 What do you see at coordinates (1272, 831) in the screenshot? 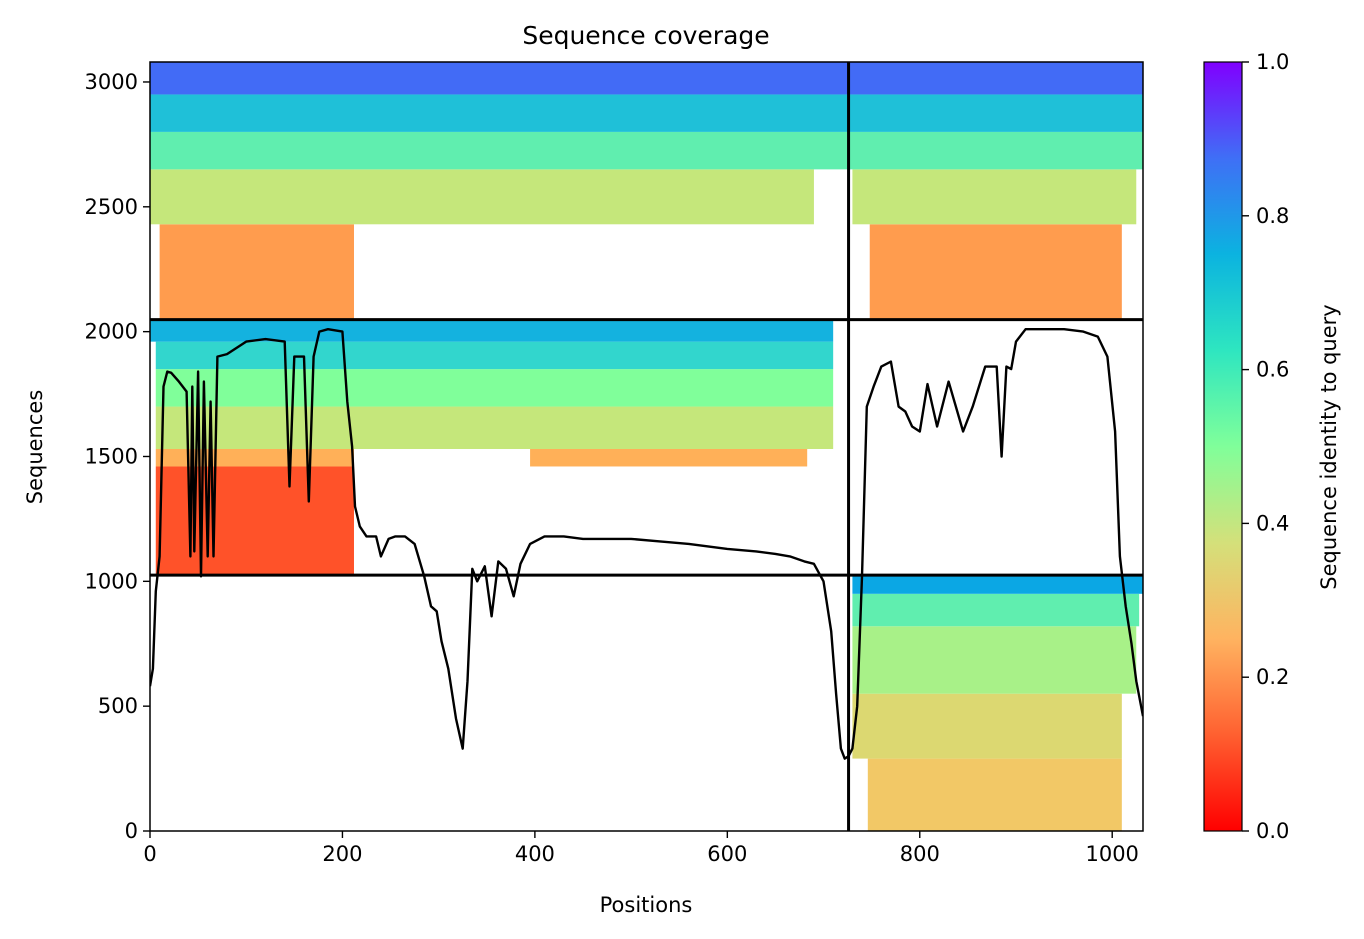
I see `colorbar-tick-label: 0.0` at bounding box center [1272, 831].